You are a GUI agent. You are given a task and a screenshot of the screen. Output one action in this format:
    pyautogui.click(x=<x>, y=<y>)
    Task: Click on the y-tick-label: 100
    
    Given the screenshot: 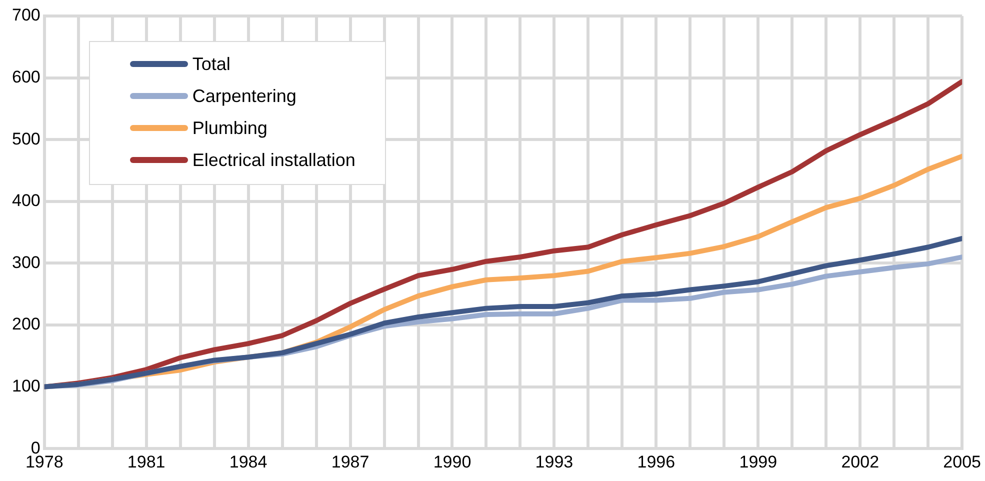 What is the action you would take?
    pyautogui.click(x=26, y=386)
    